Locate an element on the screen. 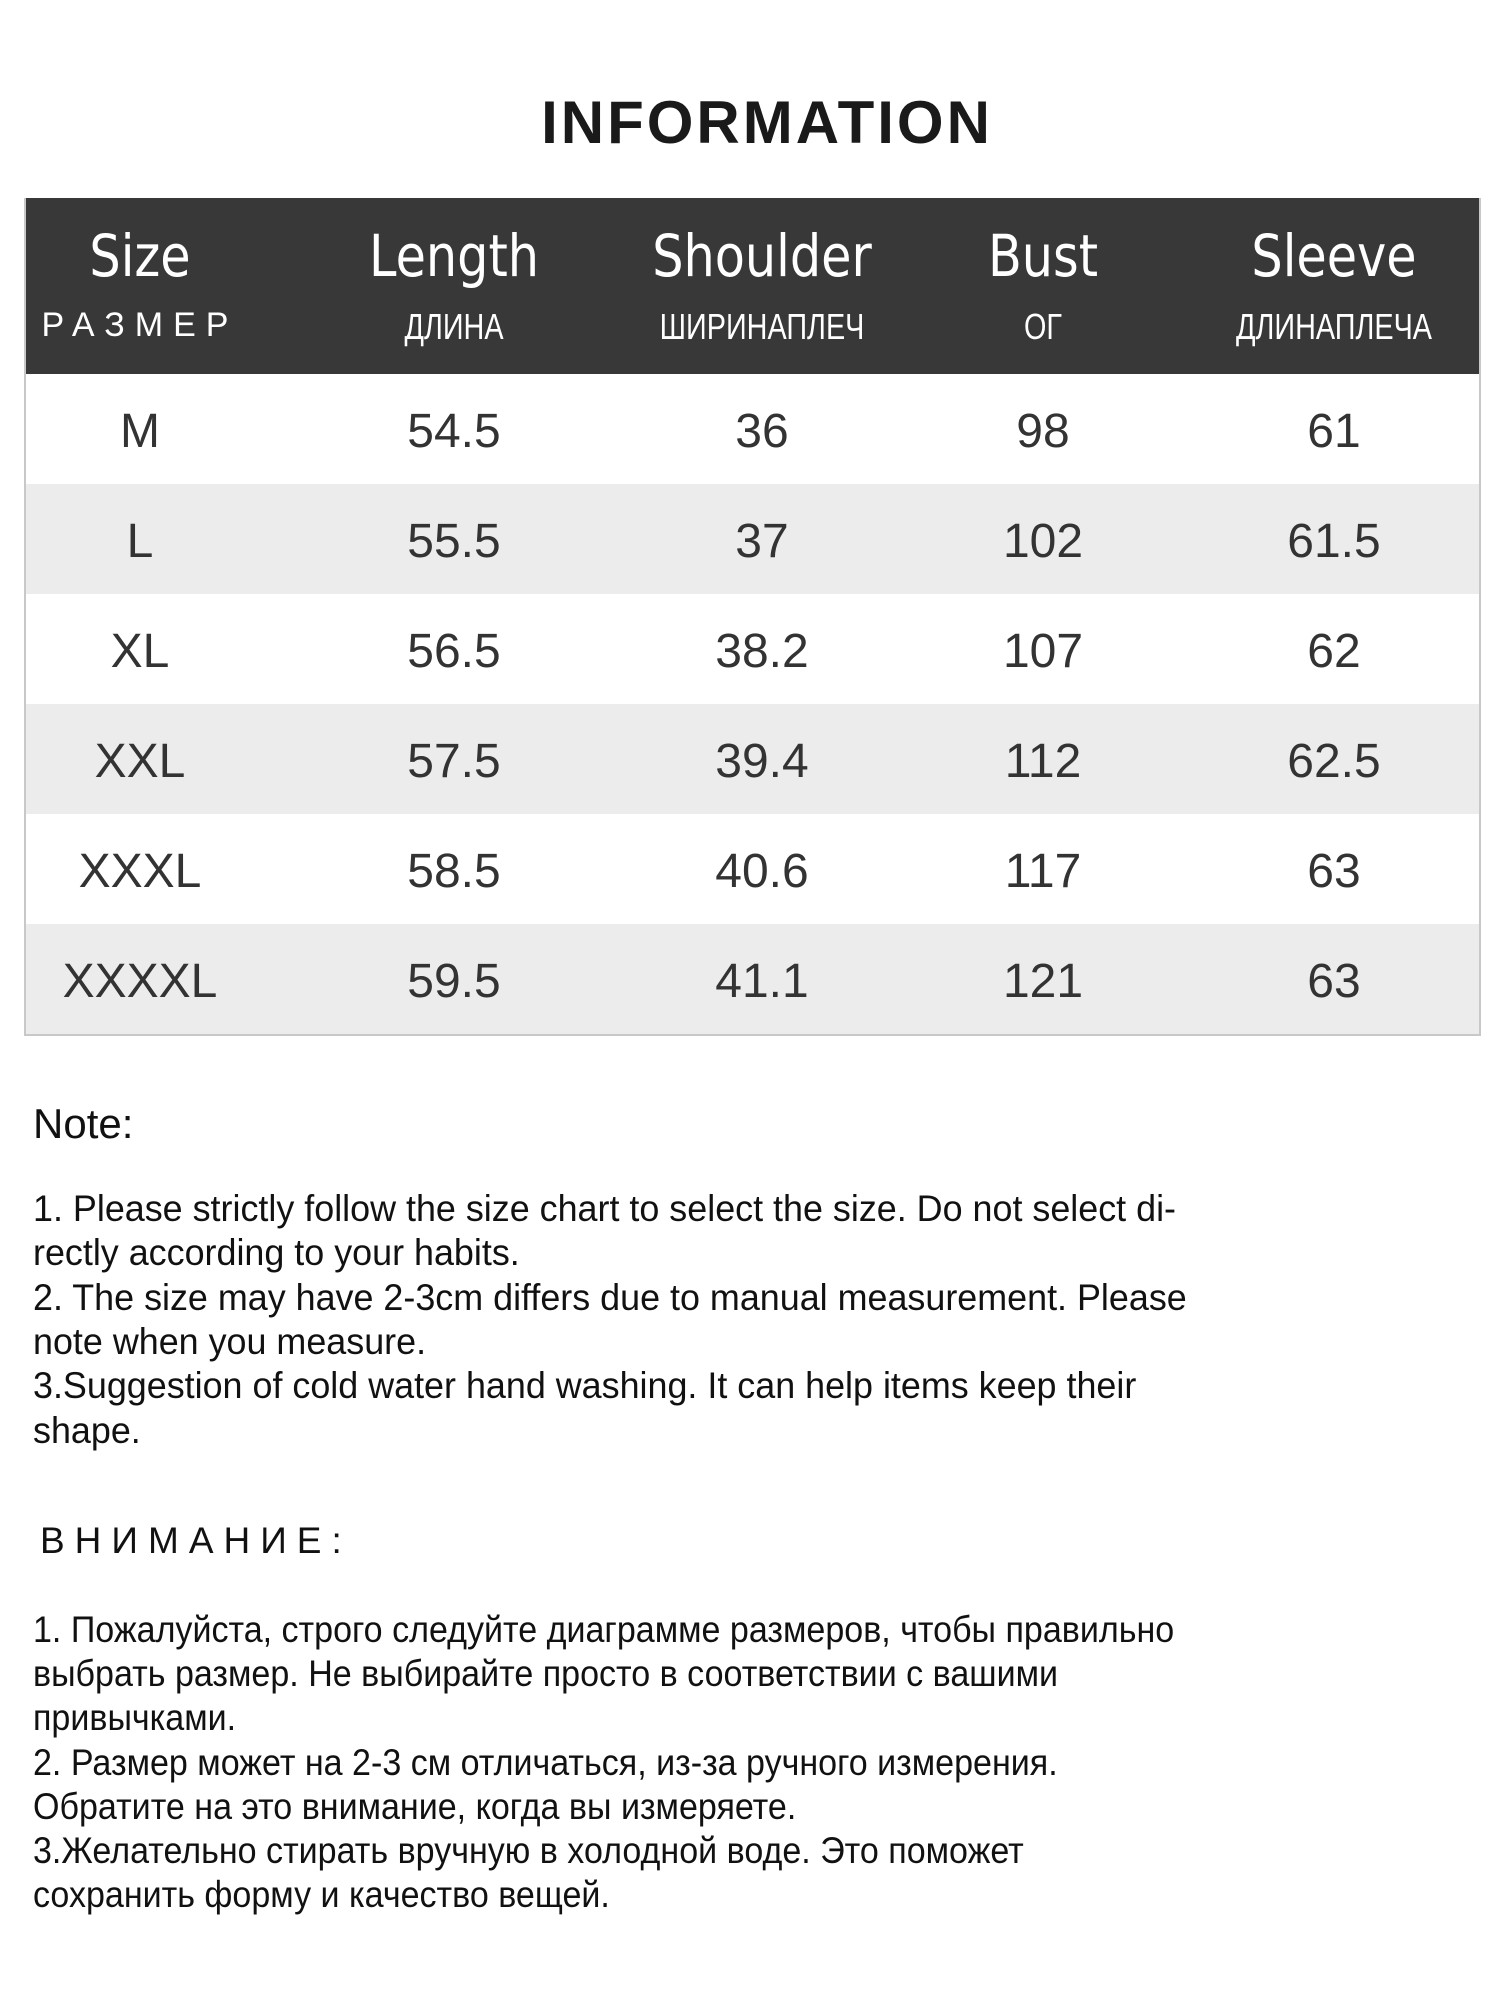 The width and height of the screenshot is (1500, 2000). table-cell: 112 is located at coordinates (1043, 761).